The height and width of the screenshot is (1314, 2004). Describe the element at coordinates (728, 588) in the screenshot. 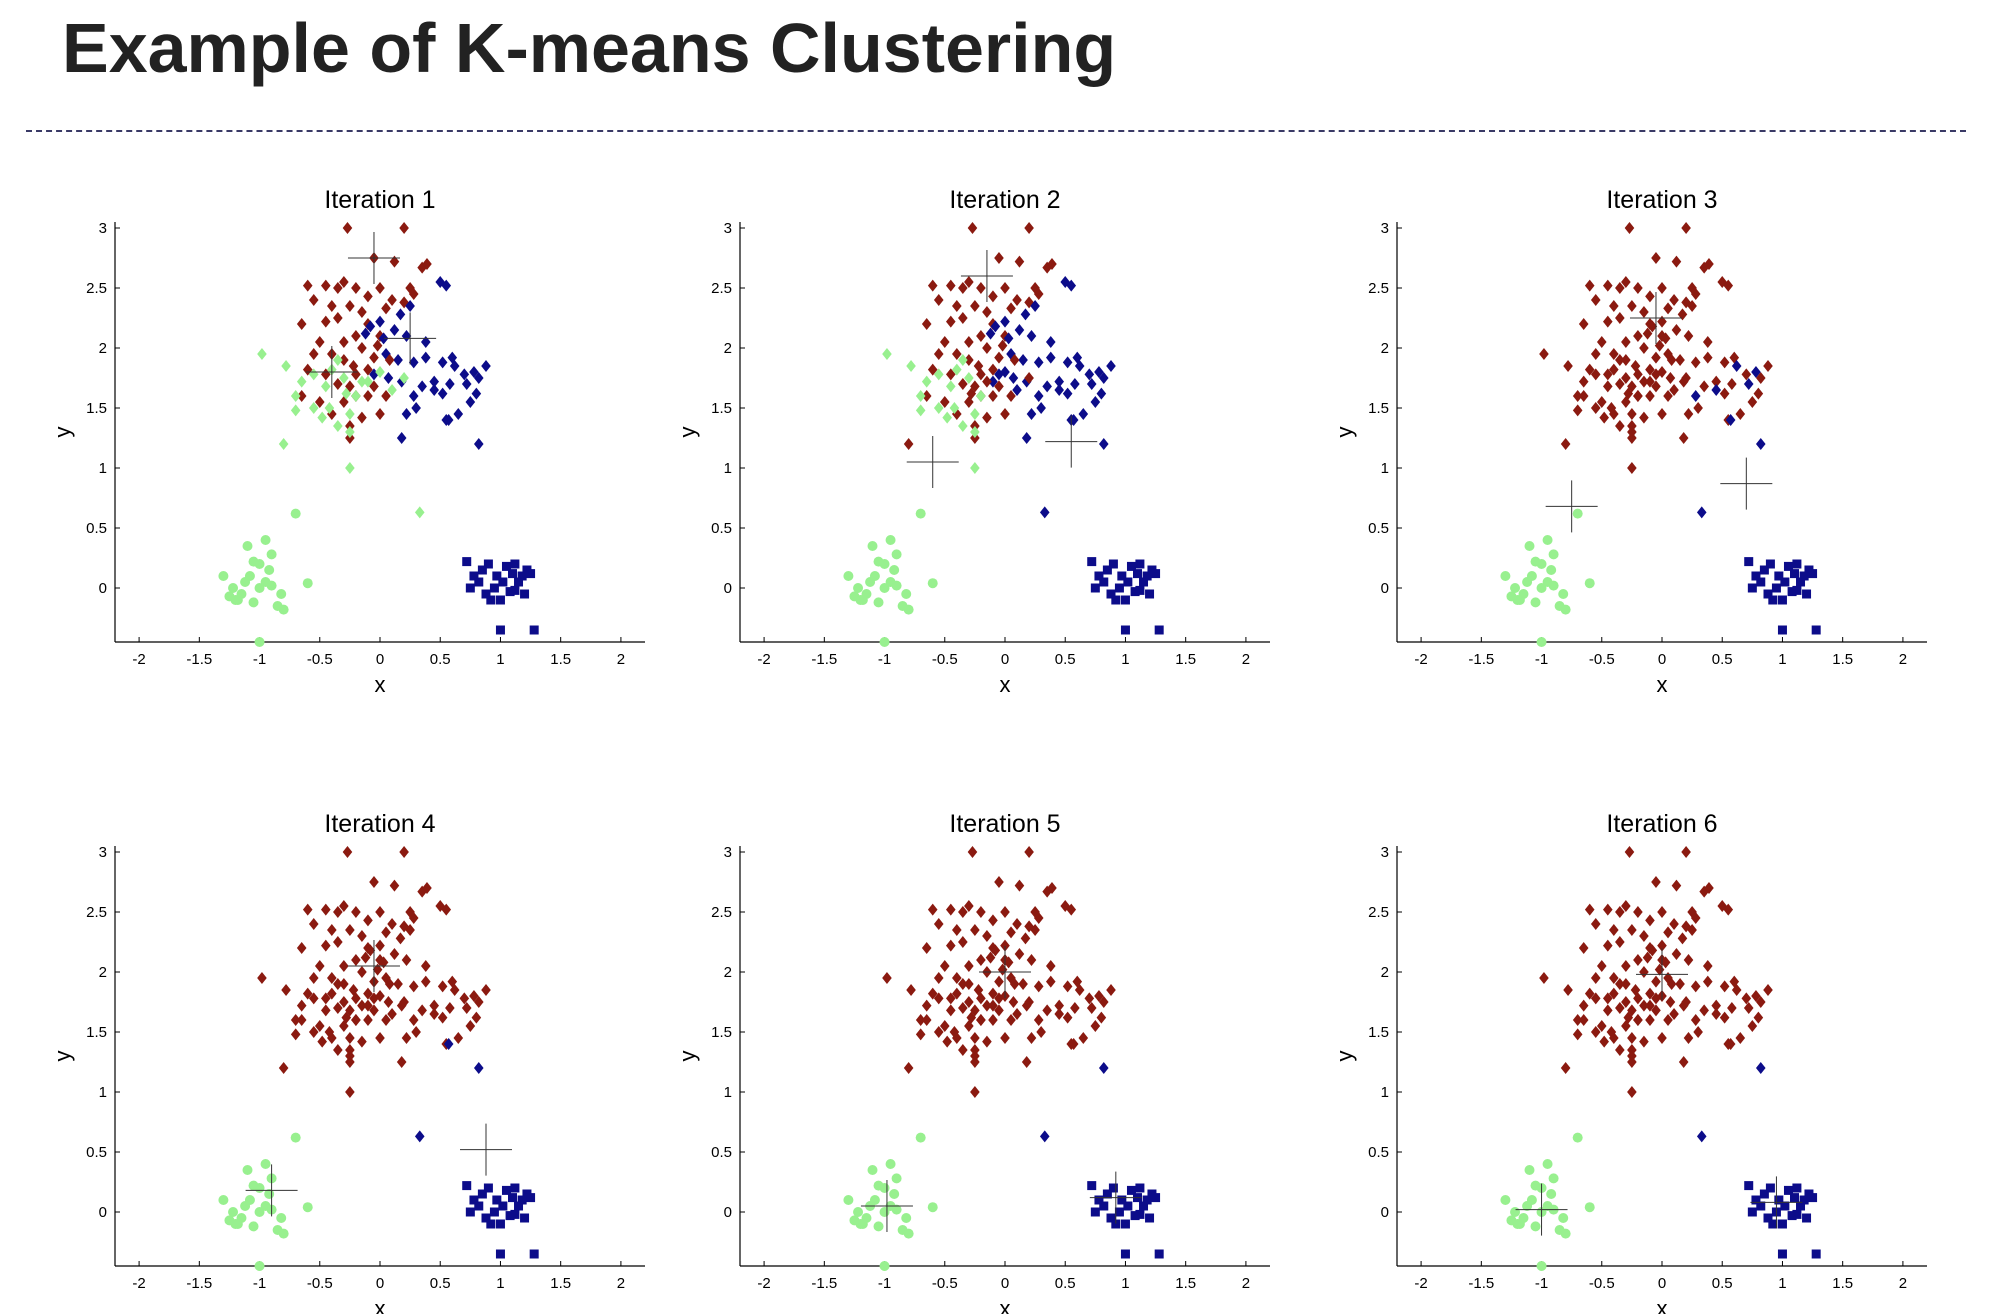

I see `y-tick-label: 0` at that location.